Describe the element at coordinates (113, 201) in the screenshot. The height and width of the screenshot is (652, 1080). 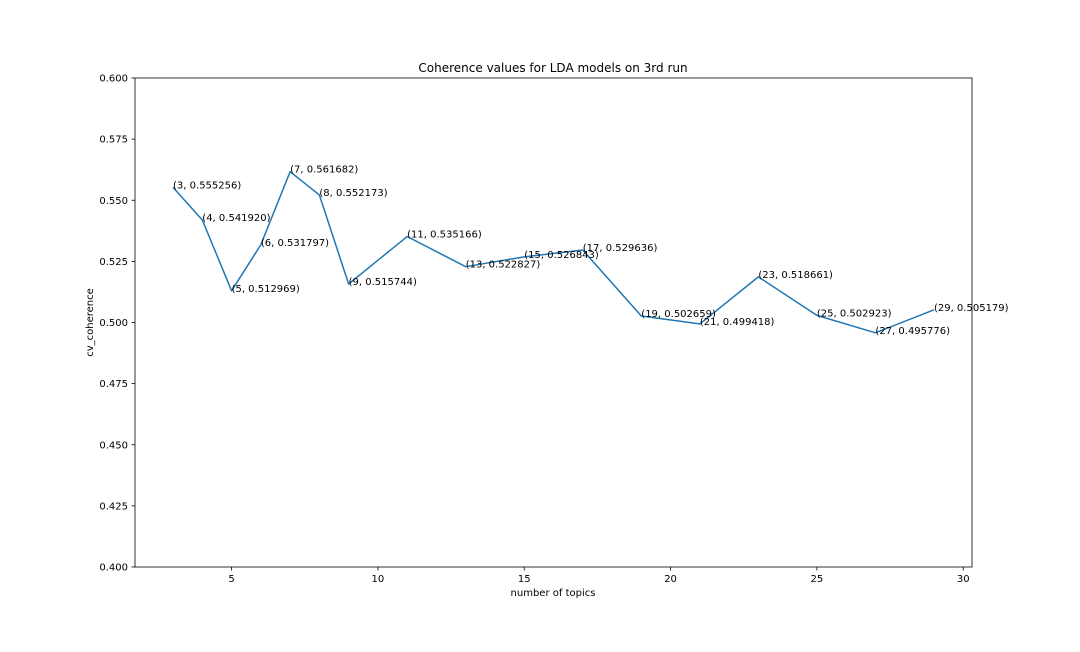
I see `y-tick-label: 0.550` at that location.